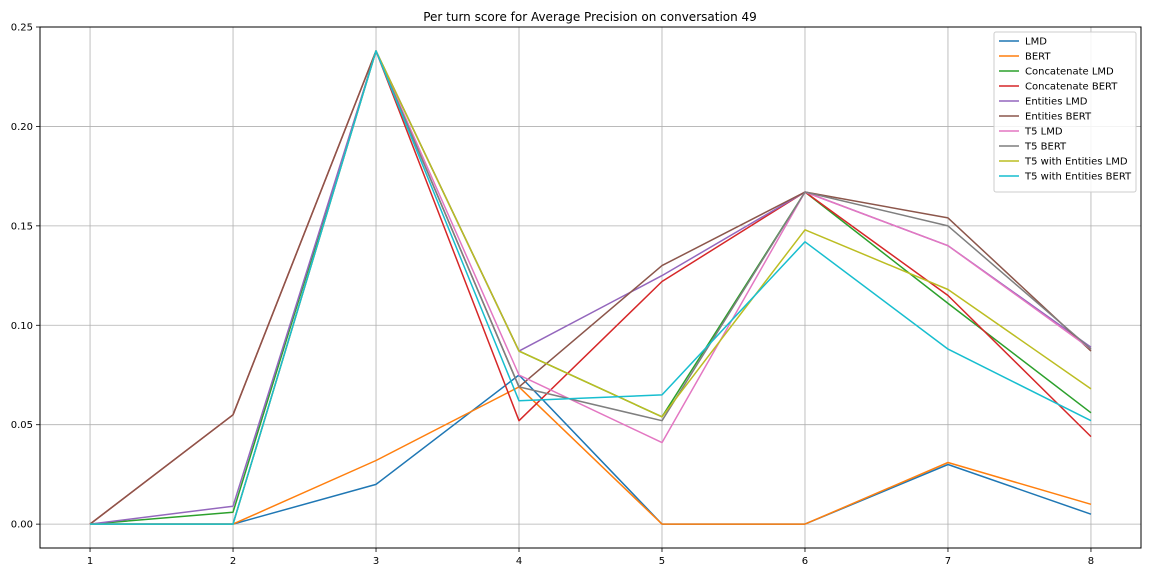  Describe the element at coordinates (1045, 147) in the screenshot. I see `legend-label: T5 BERT` at that location.